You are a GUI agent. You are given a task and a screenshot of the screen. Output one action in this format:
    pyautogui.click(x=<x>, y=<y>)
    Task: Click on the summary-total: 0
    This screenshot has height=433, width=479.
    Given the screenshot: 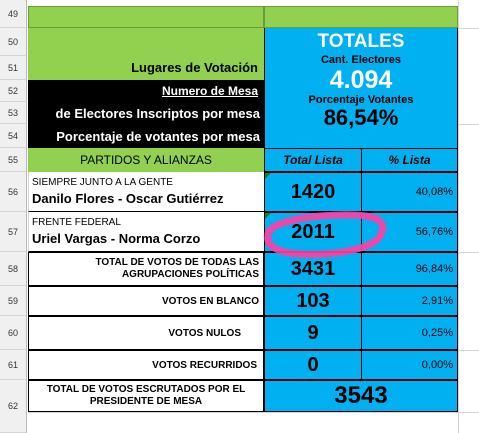 What is the action you would take?
    pyautogui.click(x=313, y=364)
    